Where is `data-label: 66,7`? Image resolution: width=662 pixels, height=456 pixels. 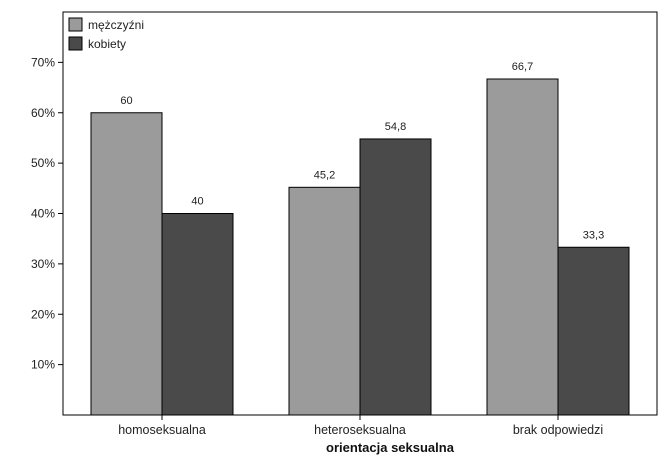 data-label: 66,7 is located at coordinates (522, 67).